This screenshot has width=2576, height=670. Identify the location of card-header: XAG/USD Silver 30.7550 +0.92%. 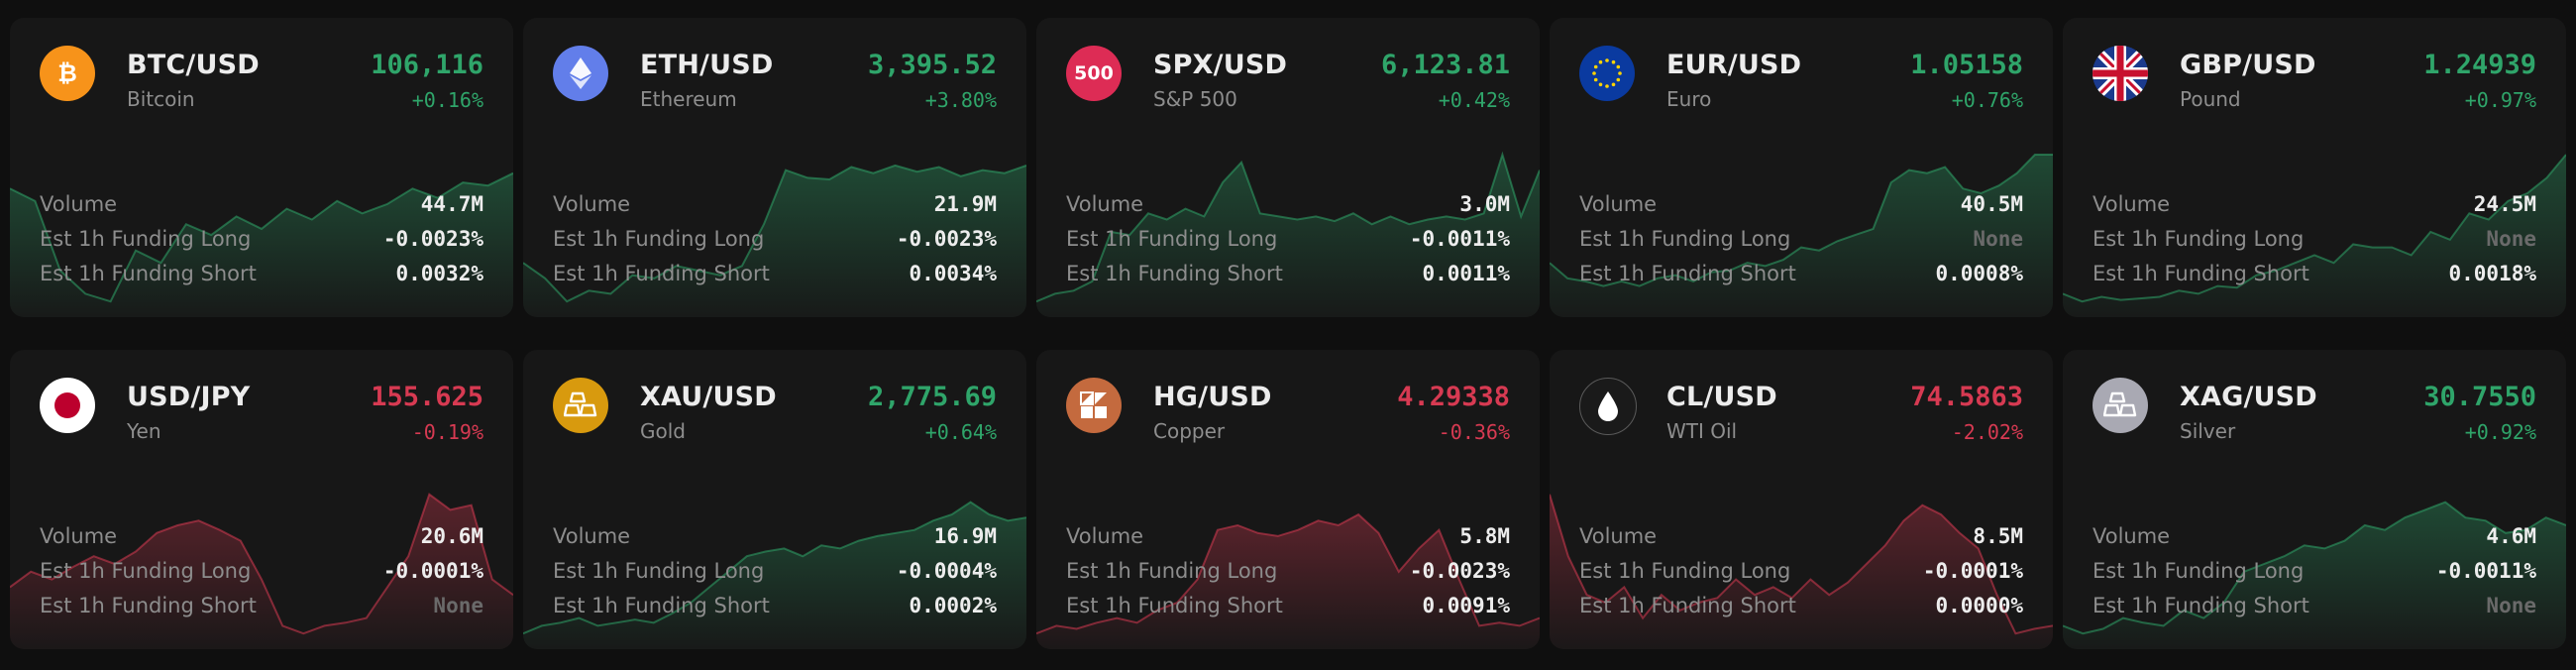
(2315, 412).